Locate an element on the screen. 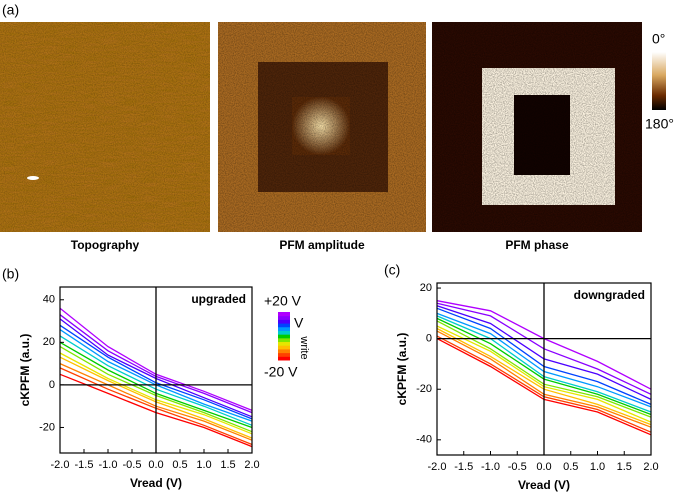 Image resolution: width=685 pixels, height=503 pixels. amplitude-image is located at coordinates (322, 127).